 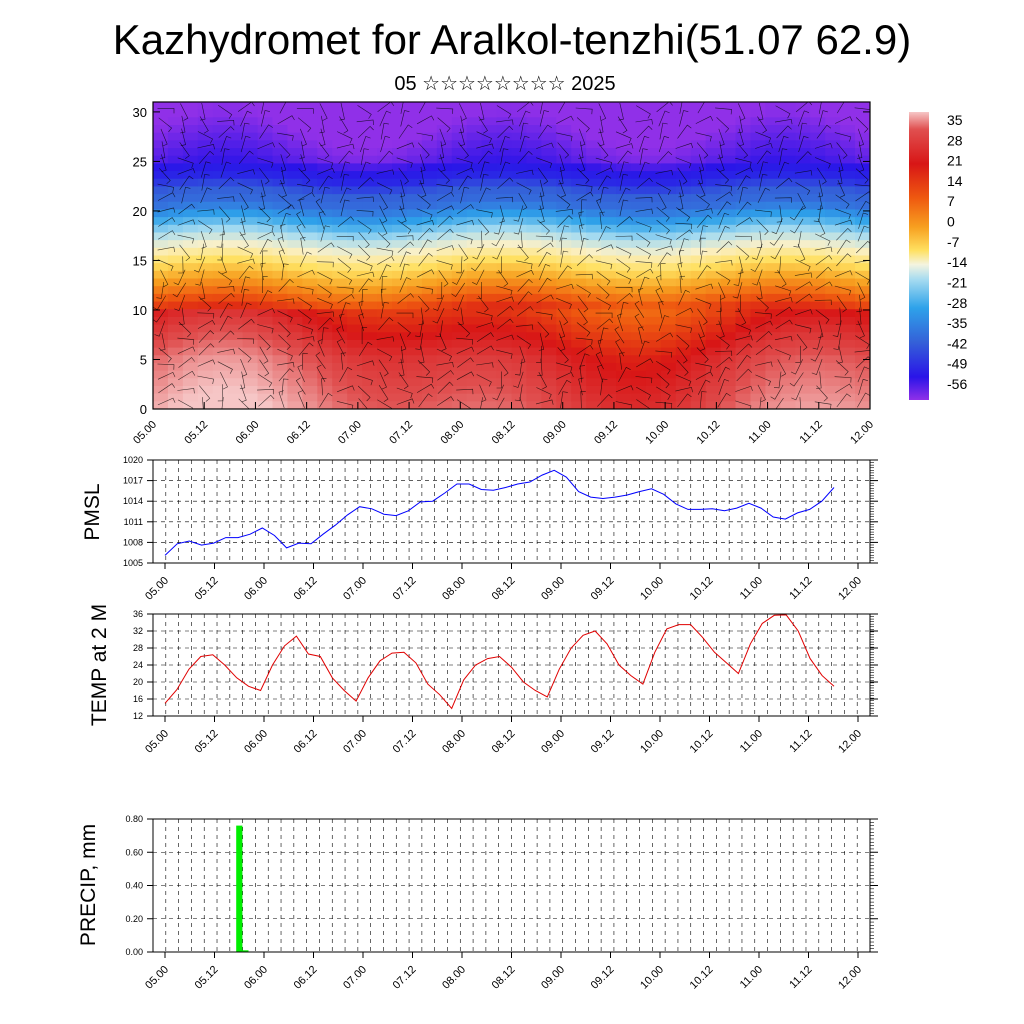 I want to click on x-tick-label: 06.12, so click(x=299, y=433).